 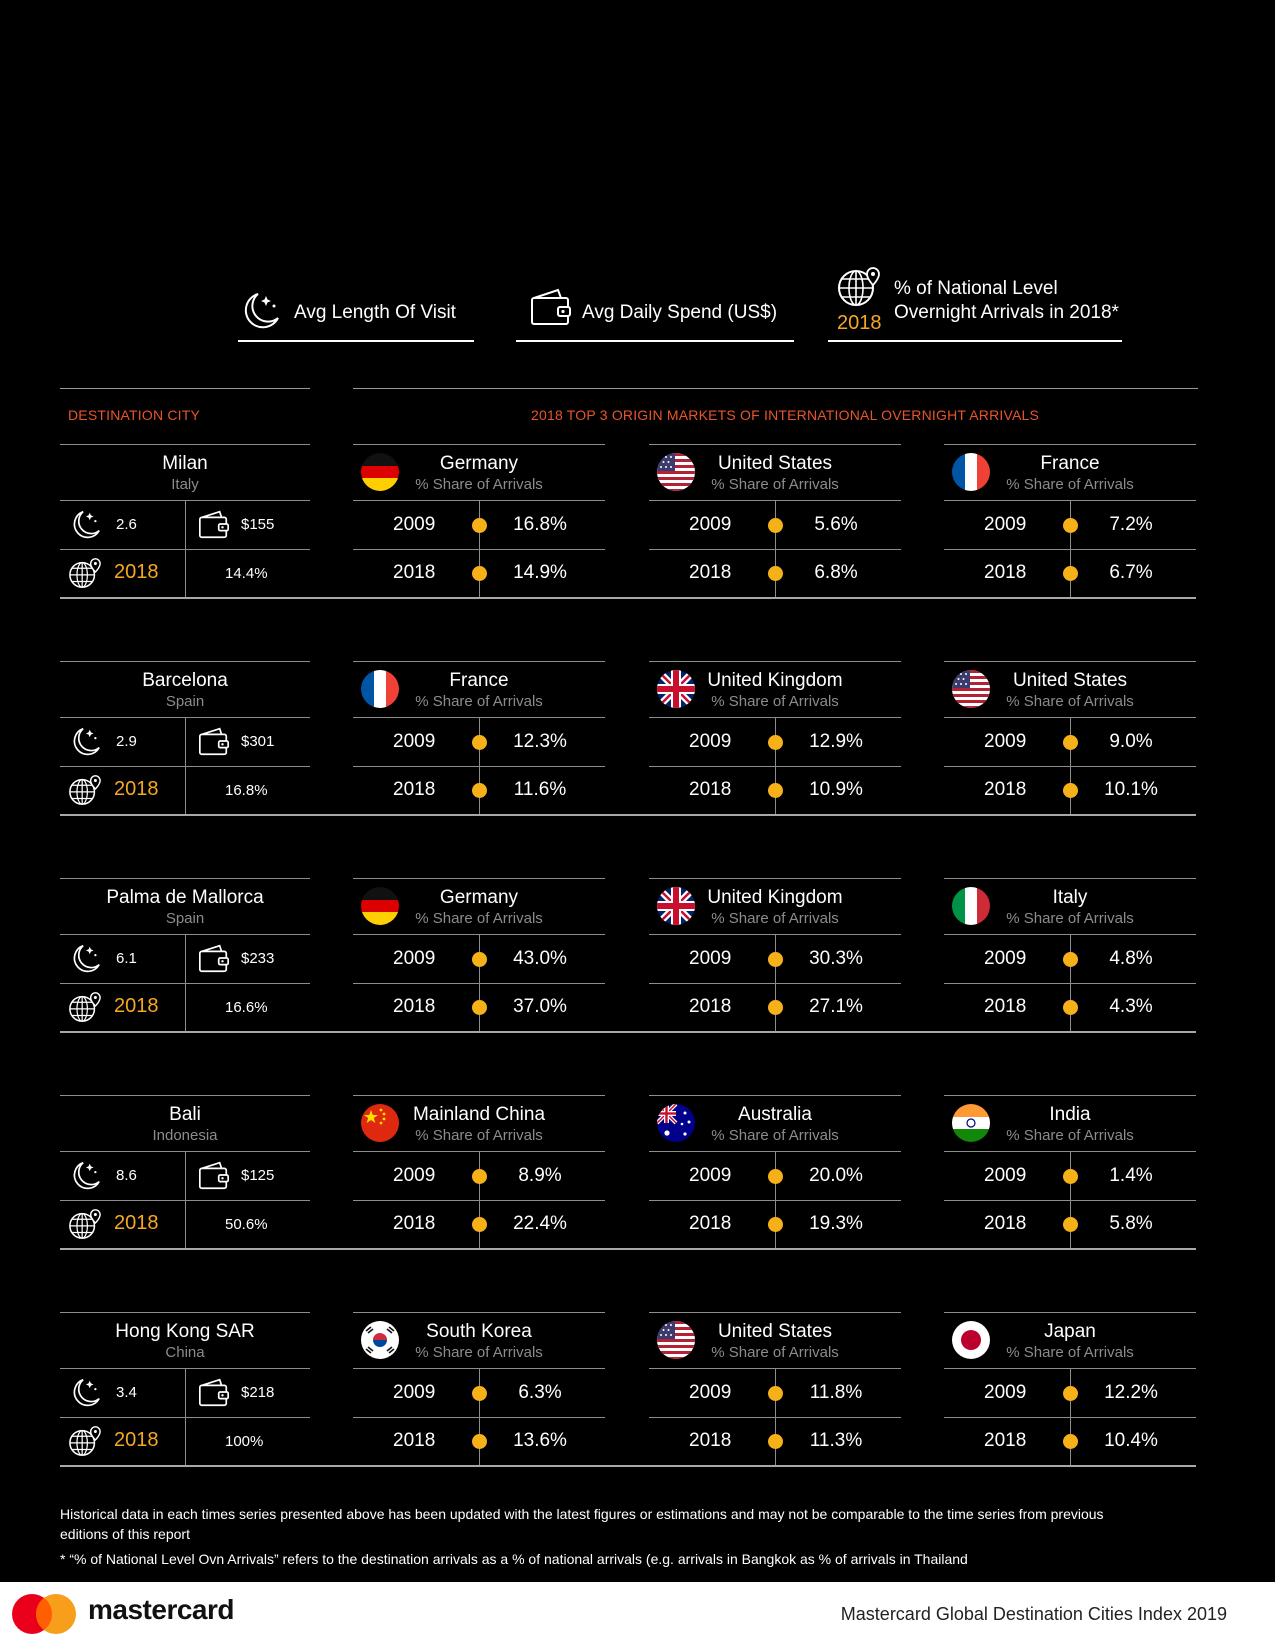 I want to click on market-name: France, so click(x=1070, y=464).